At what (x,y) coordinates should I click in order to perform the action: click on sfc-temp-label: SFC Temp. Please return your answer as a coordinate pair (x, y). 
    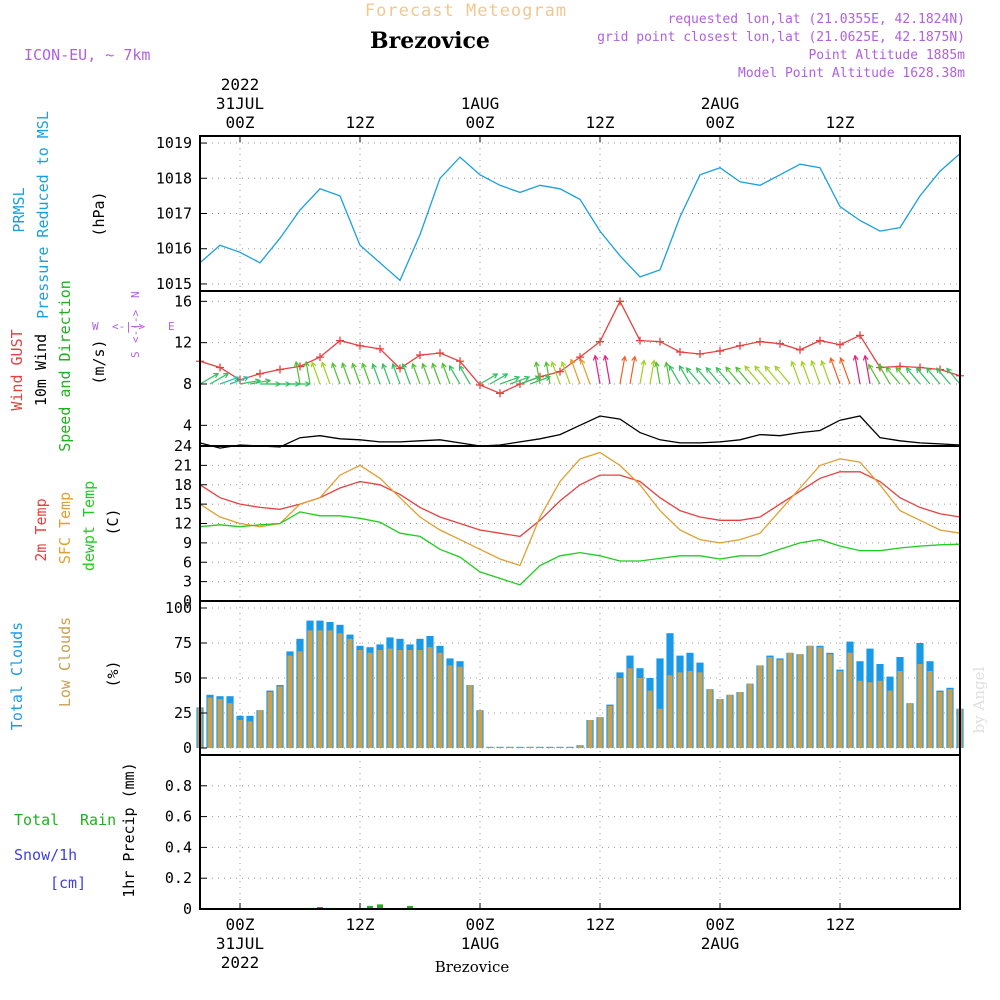
    Looking at the image, I should click on (65, 528).